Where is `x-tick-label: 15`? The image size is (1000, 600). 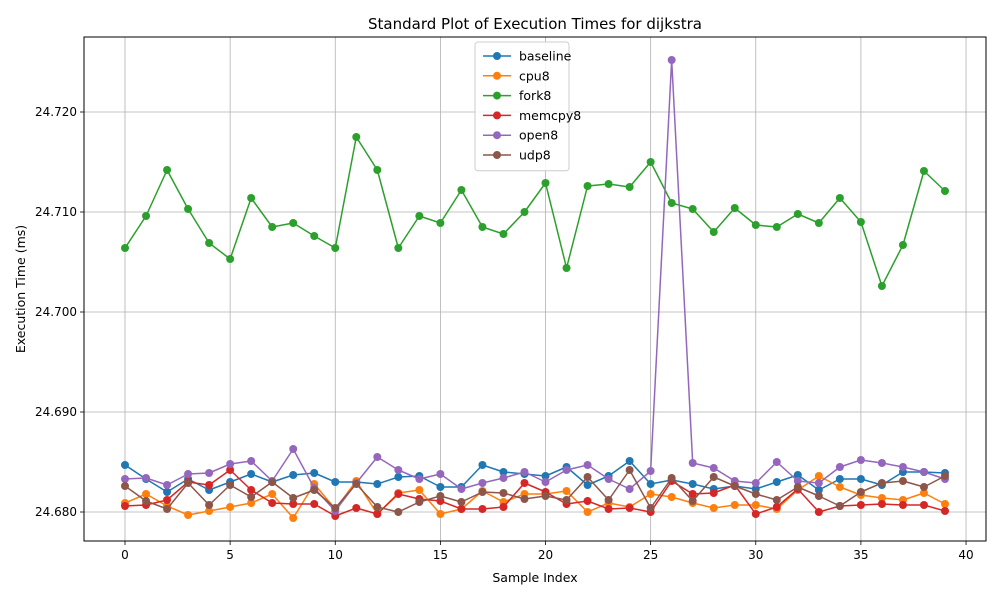 x-tick-label: 15 is located at coordinates (440, 555).